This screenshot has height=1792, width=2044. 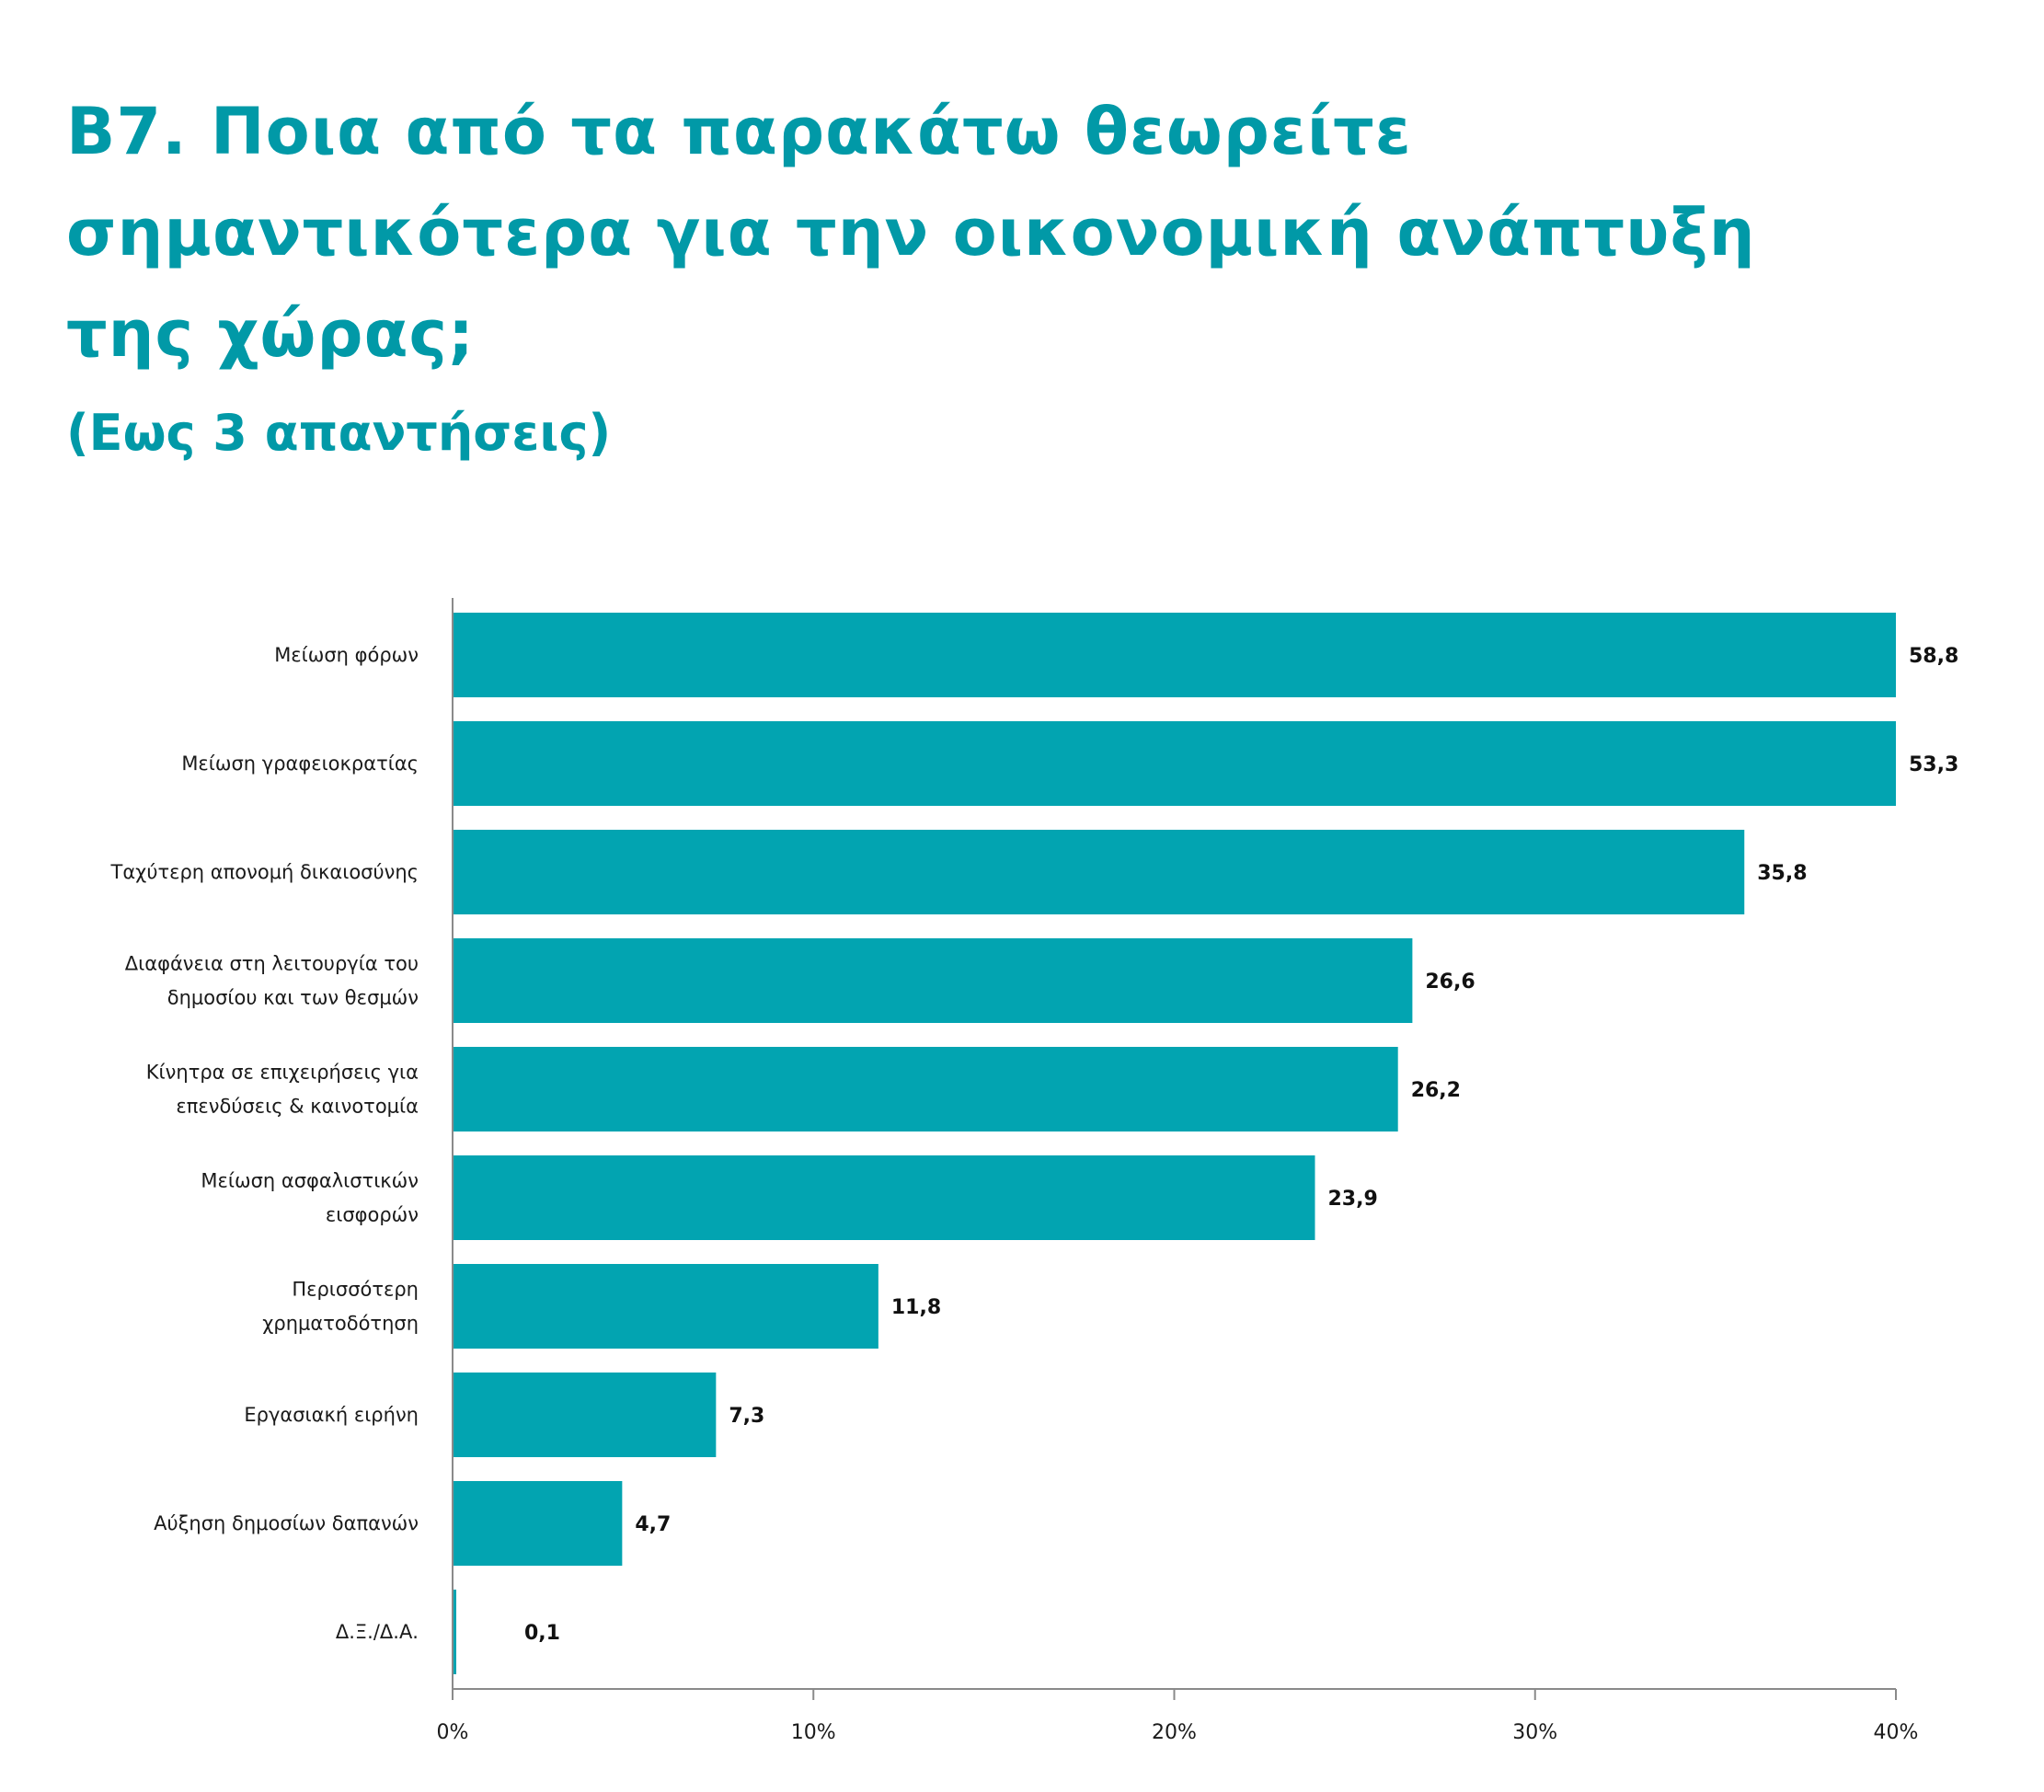 I want to click on category-label-line: Κίνητρα σε επιχειρήσεις για, so click(x=282, y=1073).